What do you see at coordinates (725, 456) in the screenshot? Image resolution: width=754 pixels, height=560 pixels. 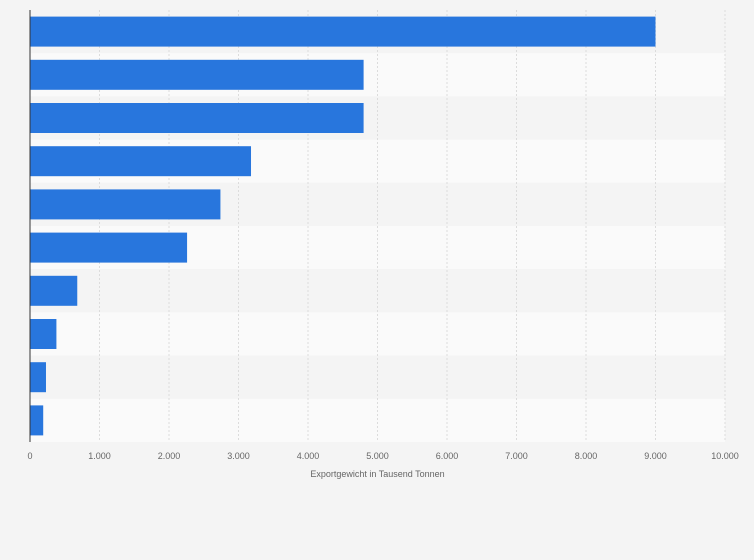 I see `x-tick-label: 10.000` at bounding box center [725, 456].